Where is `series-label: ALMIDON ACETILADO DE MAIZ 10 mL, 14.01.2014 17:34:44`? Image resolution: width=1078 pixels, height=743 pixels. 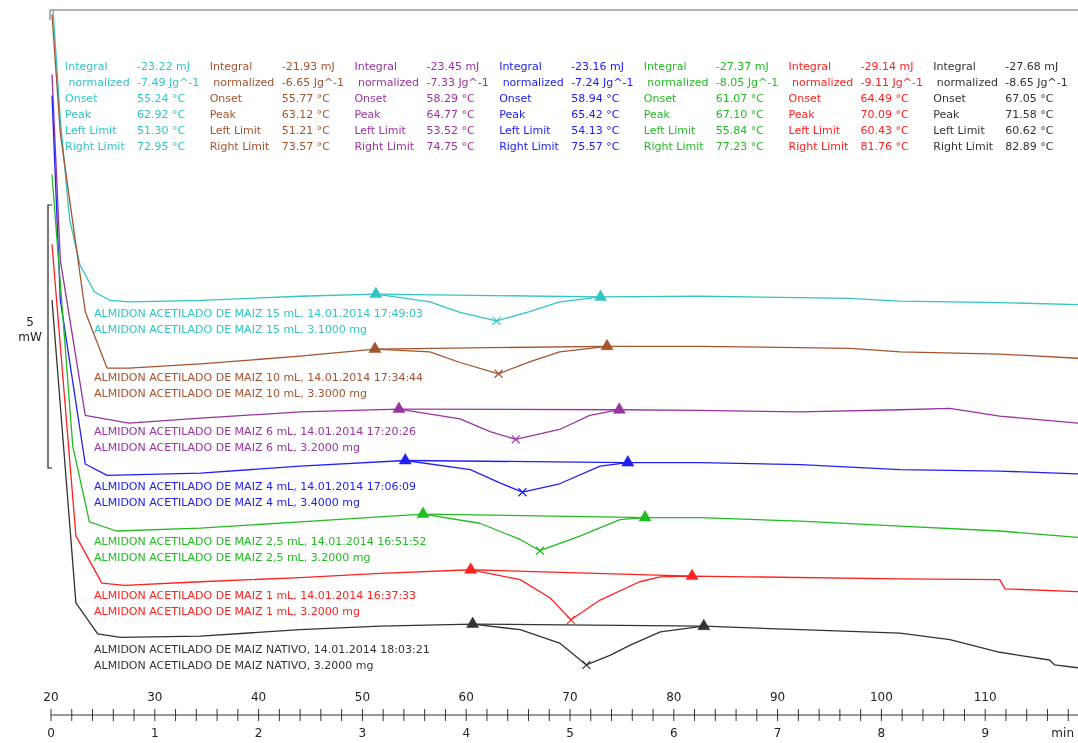
series-label: ALMIDON ACETILADO DE MAIZ 10 mL, 14.01.2014 17:34:44 is located at coordinates (259, 377).